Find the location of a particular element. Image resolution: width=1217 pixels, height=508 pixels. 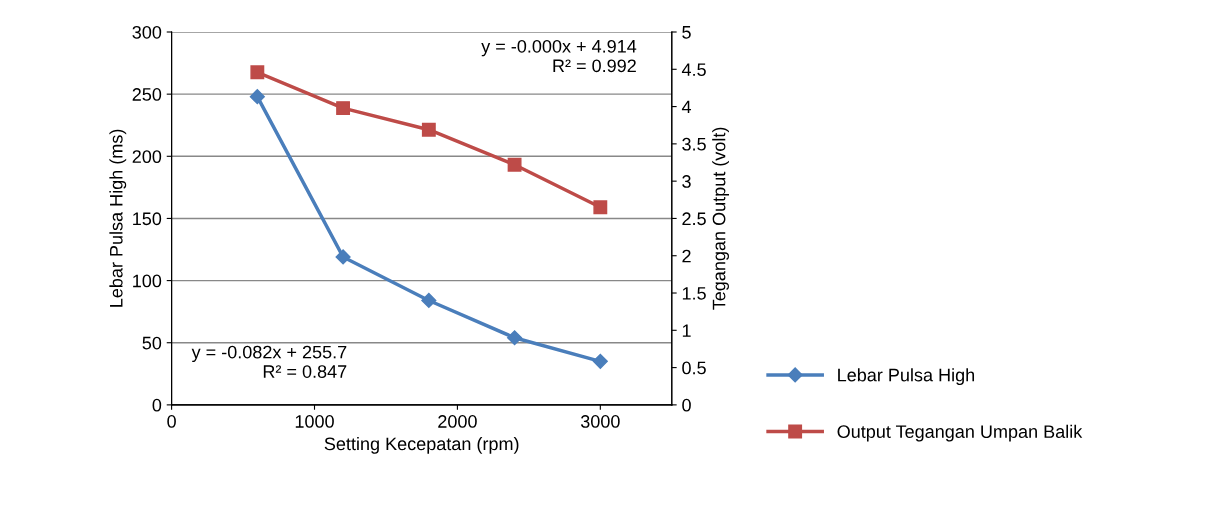

y2-tick-label: 5 is located at coordinates (686, 32).